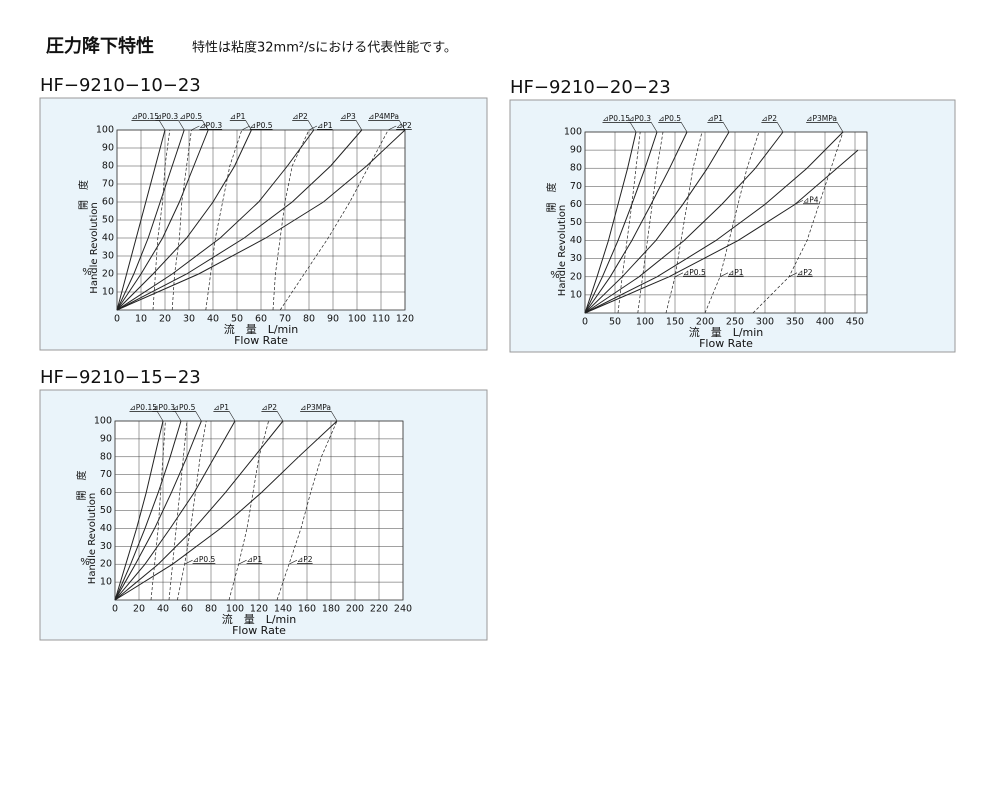  Describe the element at coordinates (307, 609) in the screenshot. I see `x-tick-label: 160` at that location.